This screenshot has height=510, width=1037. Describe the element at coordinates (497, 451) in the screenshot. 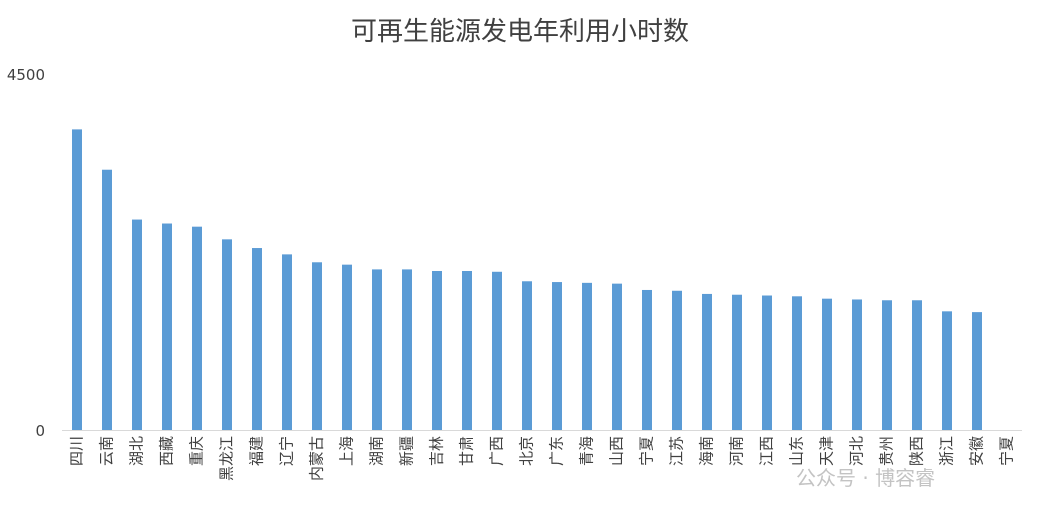

I see `category-label-15: 广西` at that location.